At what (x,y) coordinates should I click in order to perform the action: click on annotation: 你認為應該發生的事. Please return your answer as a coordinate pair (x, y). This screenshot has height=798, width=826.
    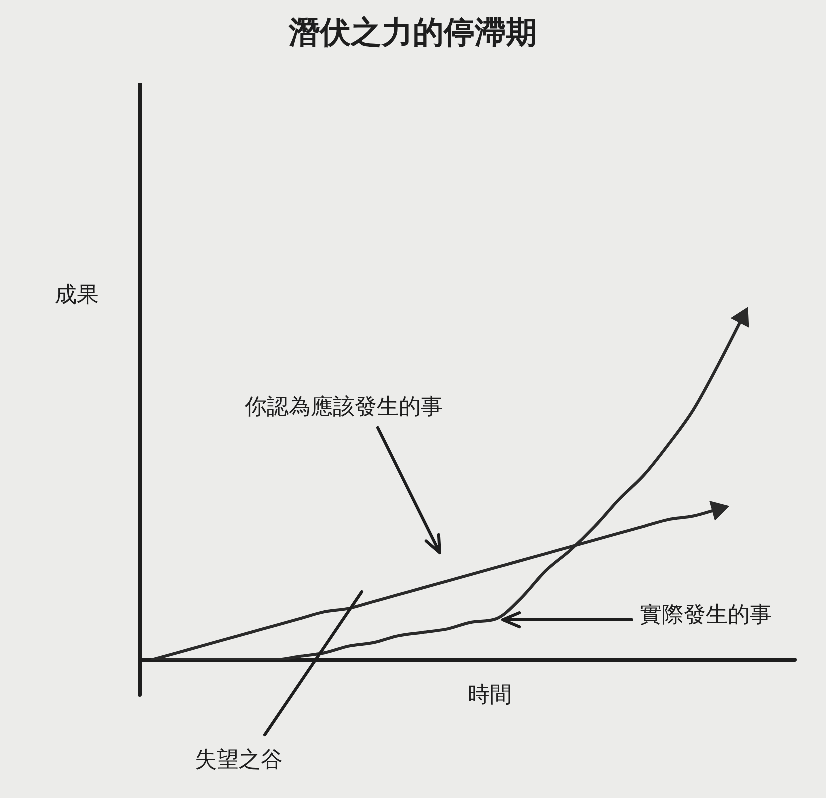
    Looking at the image, I should click on (344, 408).